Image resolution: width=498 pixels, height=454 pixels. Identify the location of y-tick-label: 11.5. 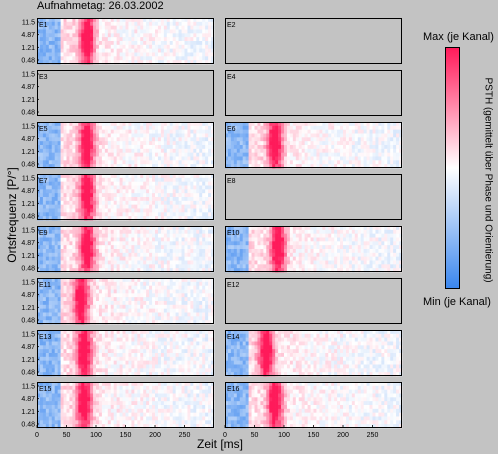
(28, 231).